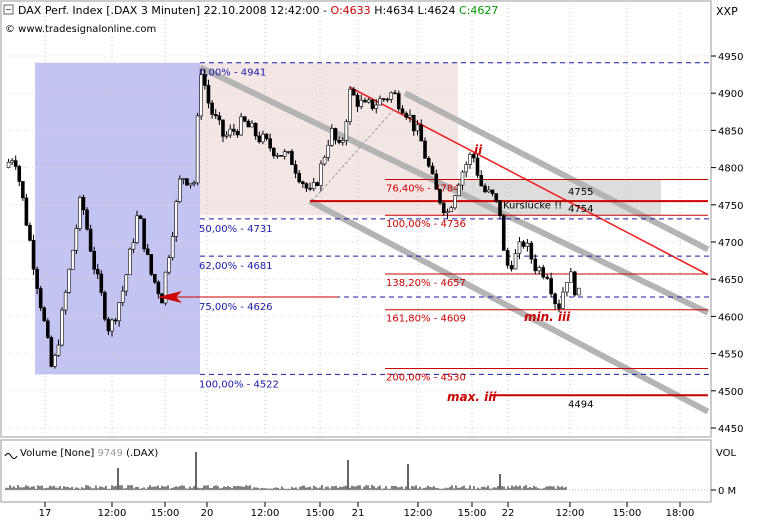 The width and height of the screenshot is (769, 520). What do you see at coordinates (426, 377) in the screenshot?
I see `fib-ext-label-4: 200,00% - 4530` at bounding box center [426, 377].